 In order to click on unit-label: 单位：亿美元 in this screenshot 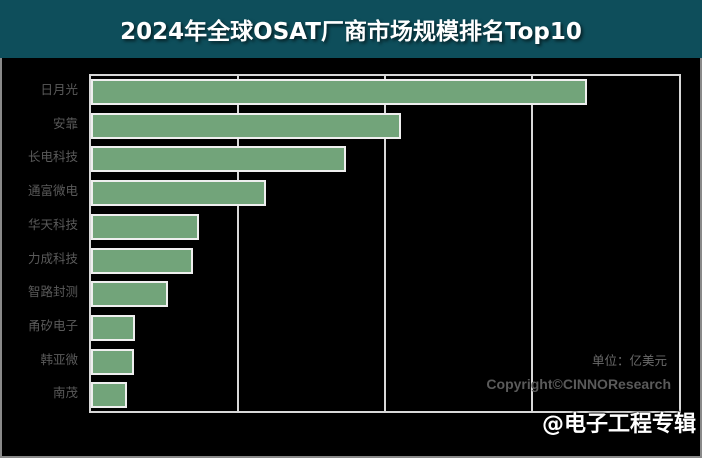, I will do `click(629, 360)`.